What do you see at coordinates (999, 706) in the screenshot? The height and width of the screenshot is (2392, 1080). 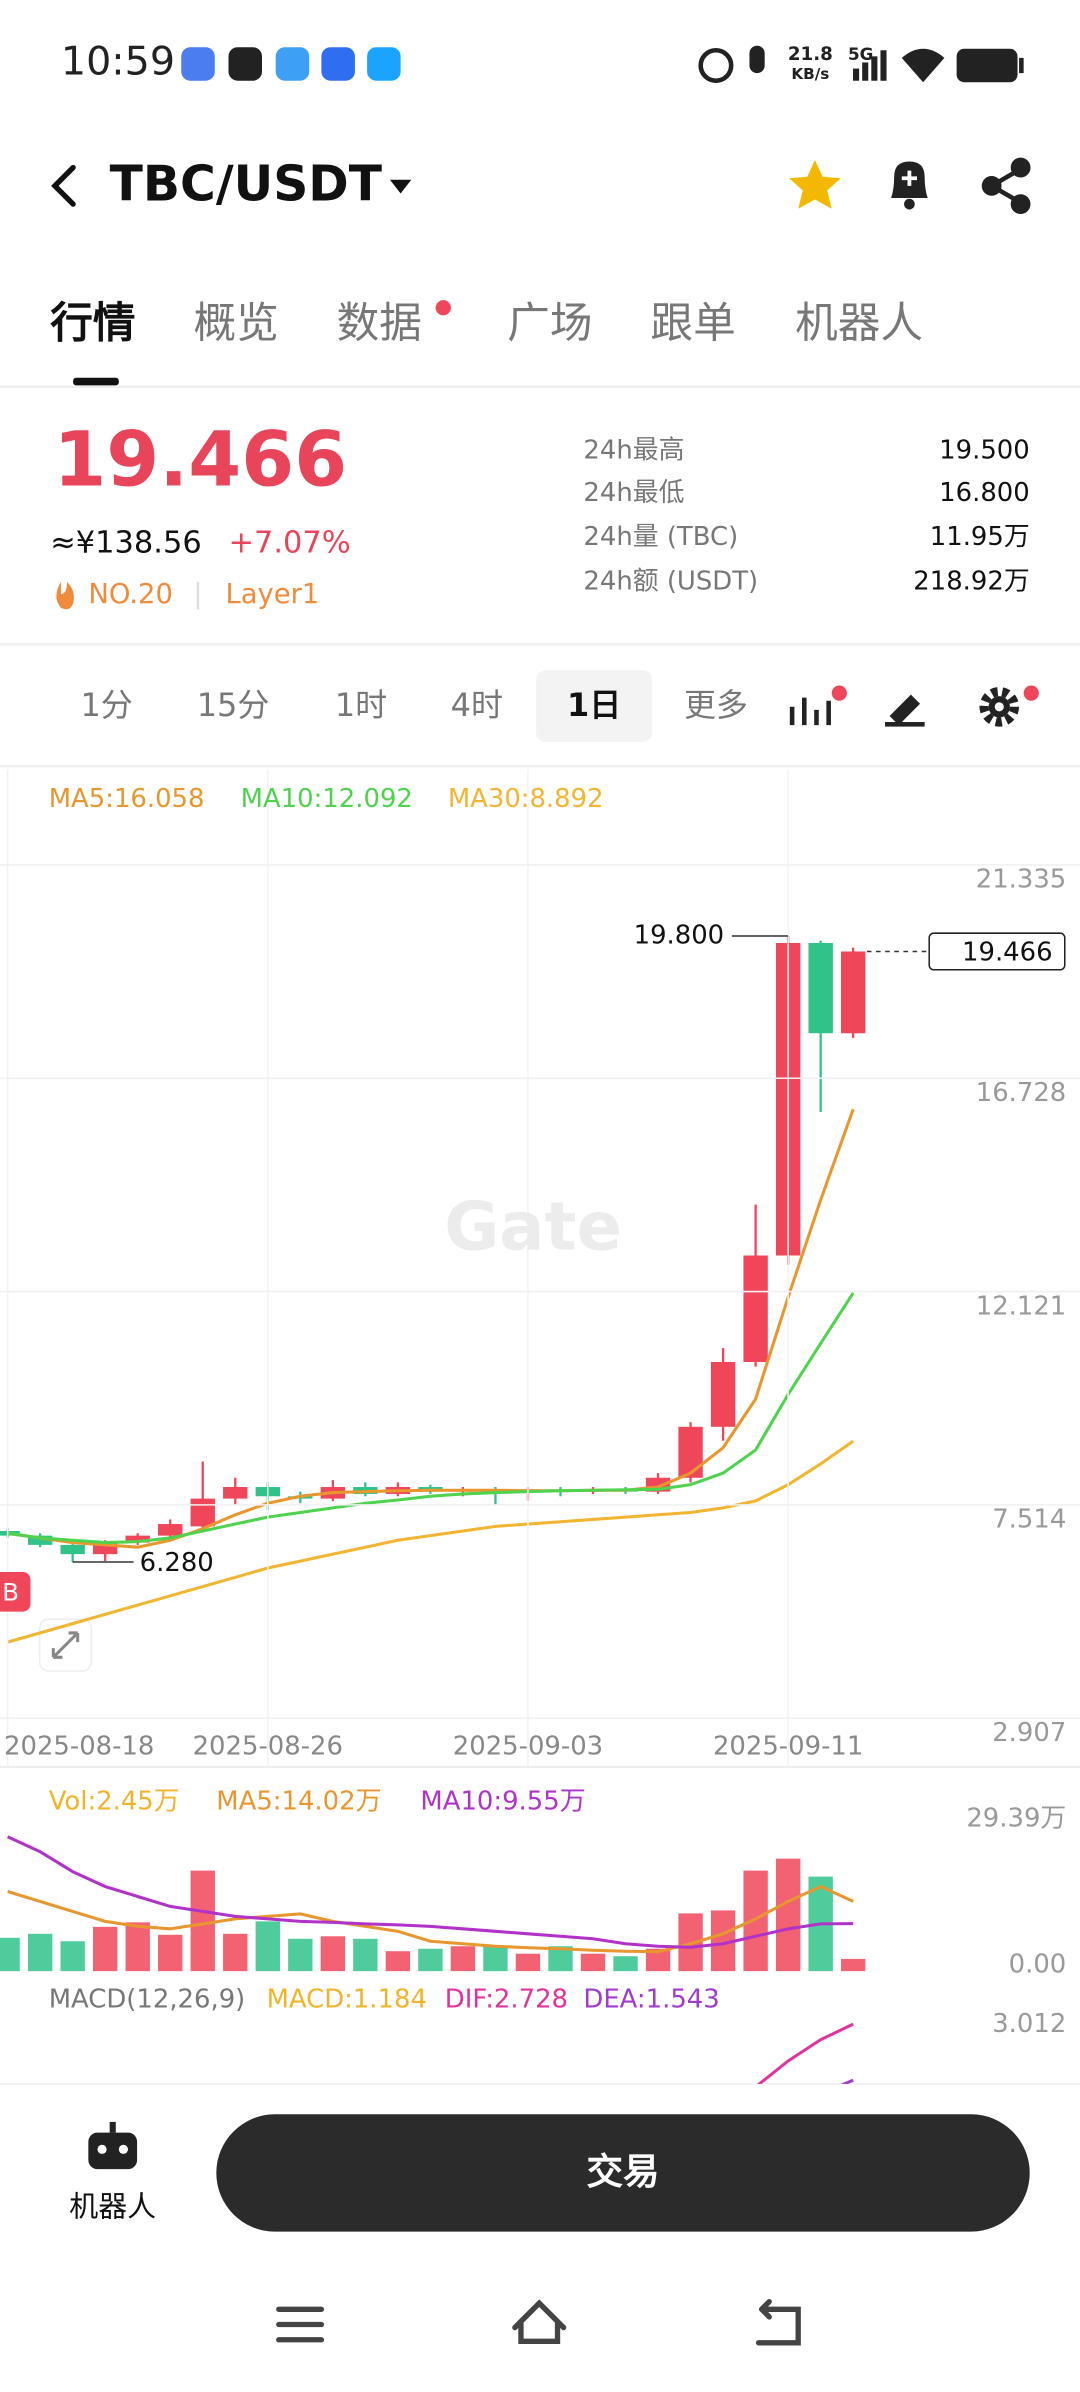 I see `settings-button` at bounding box center [999, 706].